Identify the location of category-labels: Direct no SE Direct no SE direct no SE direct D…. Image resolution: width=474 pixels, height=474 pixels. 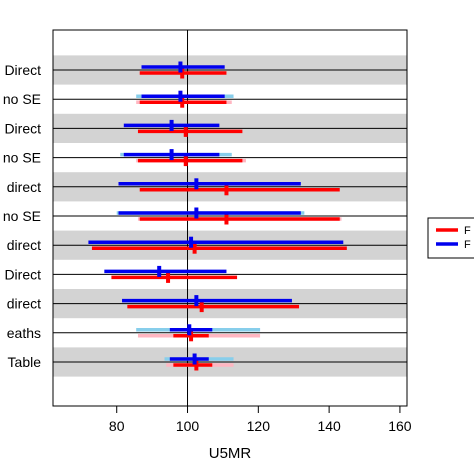
(22, 216).